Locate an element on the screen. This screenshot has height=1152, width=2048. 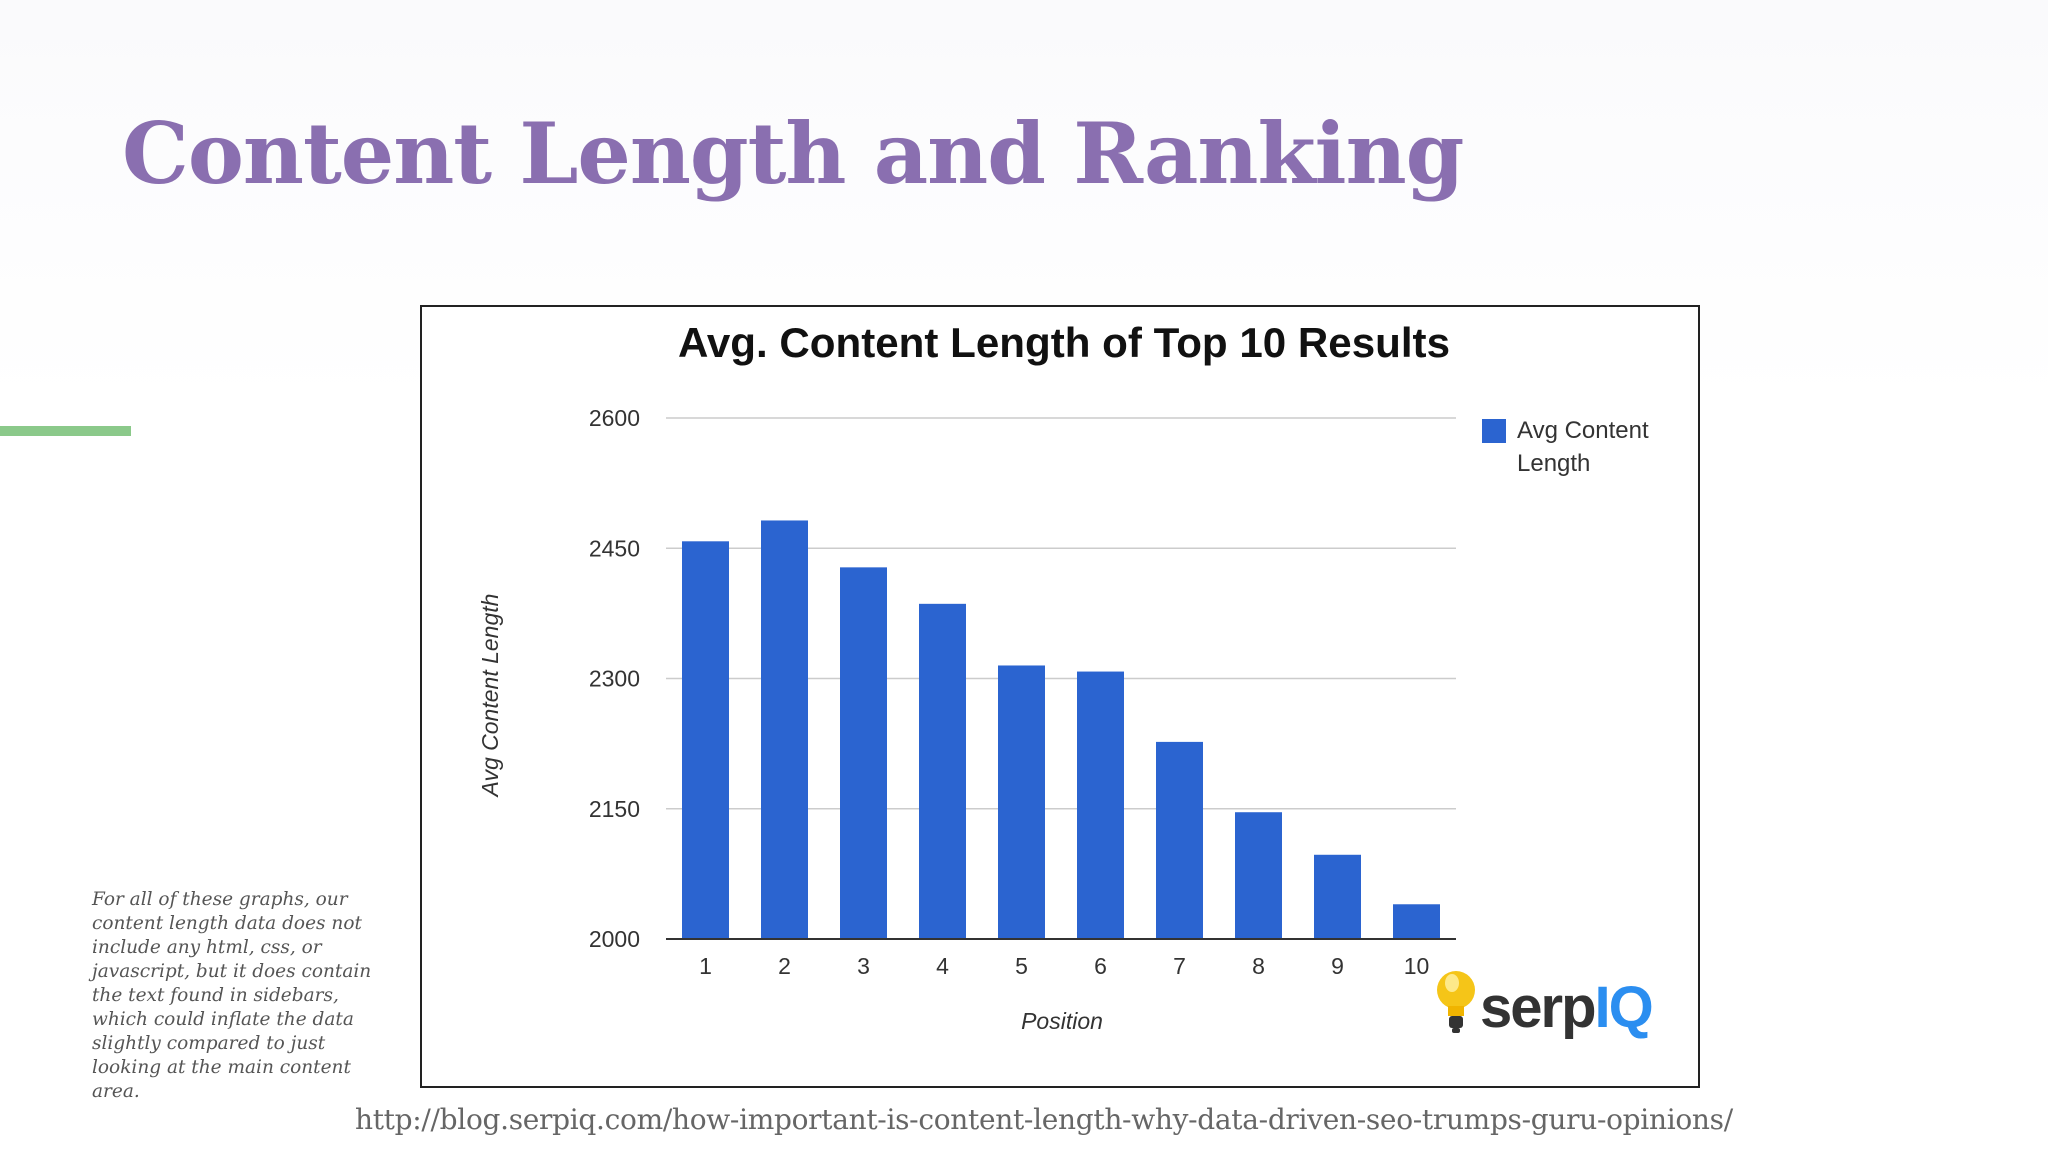
legend-swatch is located at coordinates (1494, 431).